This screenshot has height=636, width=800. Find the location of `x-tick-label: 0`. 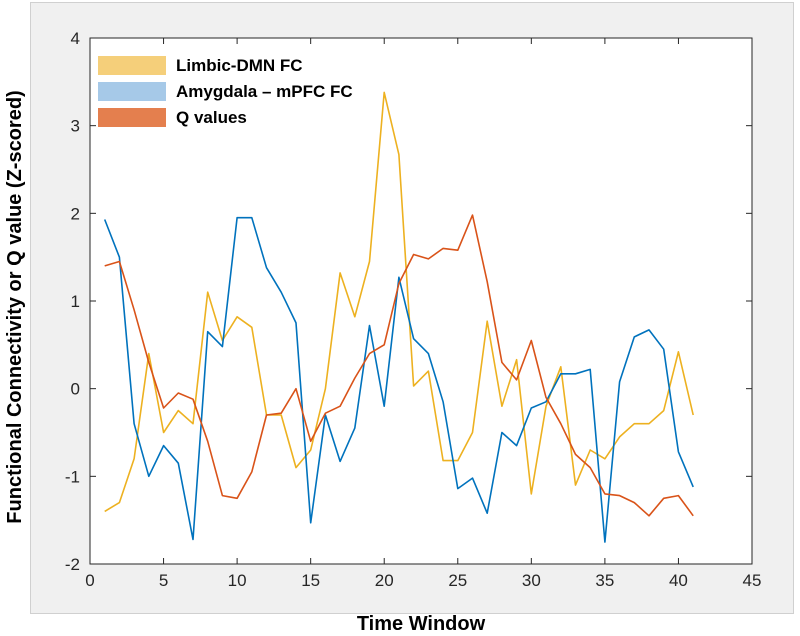

x-tick-label: 0 is located at coordinates (89, 580).